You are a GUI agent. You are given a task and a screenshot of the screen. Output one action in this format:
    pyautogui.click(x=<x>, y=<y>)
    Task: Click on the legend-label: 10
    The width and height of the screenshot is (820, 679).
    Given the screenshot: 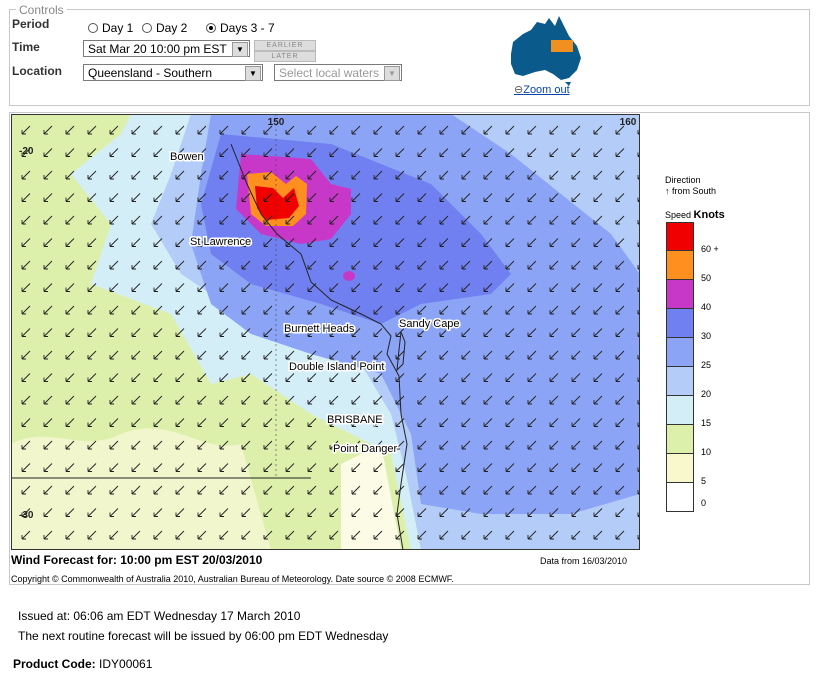 What is the action you would take?
    pyautogui.click(x=706, y=452)
    